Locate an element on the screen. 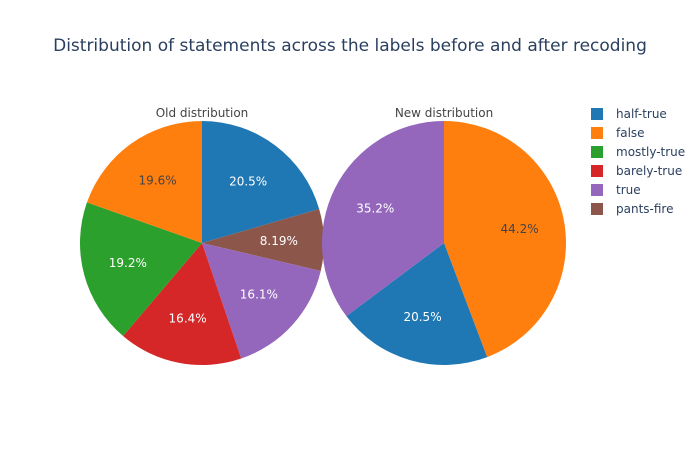 The image size is (700, 450). pie-slice-pants-fire is located at coordinates (263, 240).